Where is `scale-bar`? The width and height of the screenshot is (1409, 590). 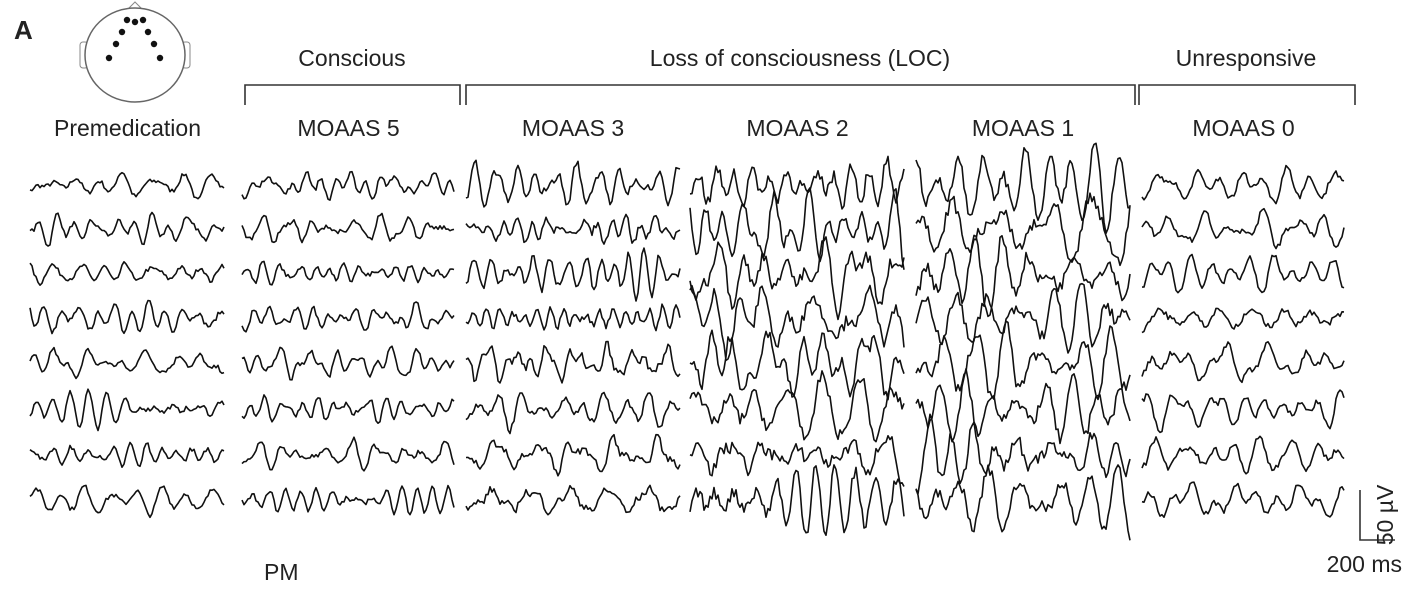
scale-bar is located at coordinates (1377, 515).